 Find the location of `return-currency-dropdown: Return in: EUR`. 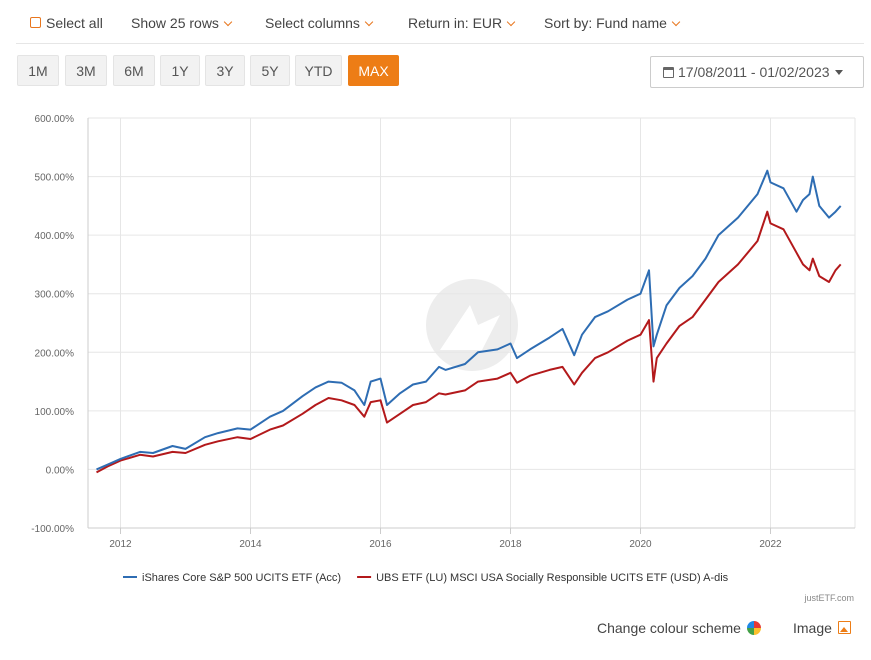

return-currency-dropdown: Return in: EUR is located at coordinates (462, 23).